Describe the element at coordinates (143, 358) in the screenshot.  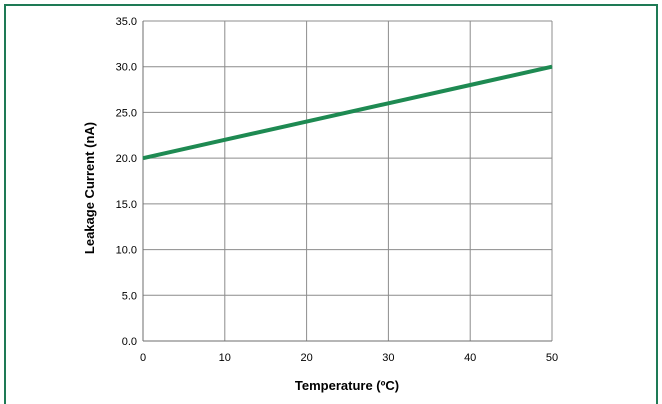
I see `x-tick-label: 0` at that location.